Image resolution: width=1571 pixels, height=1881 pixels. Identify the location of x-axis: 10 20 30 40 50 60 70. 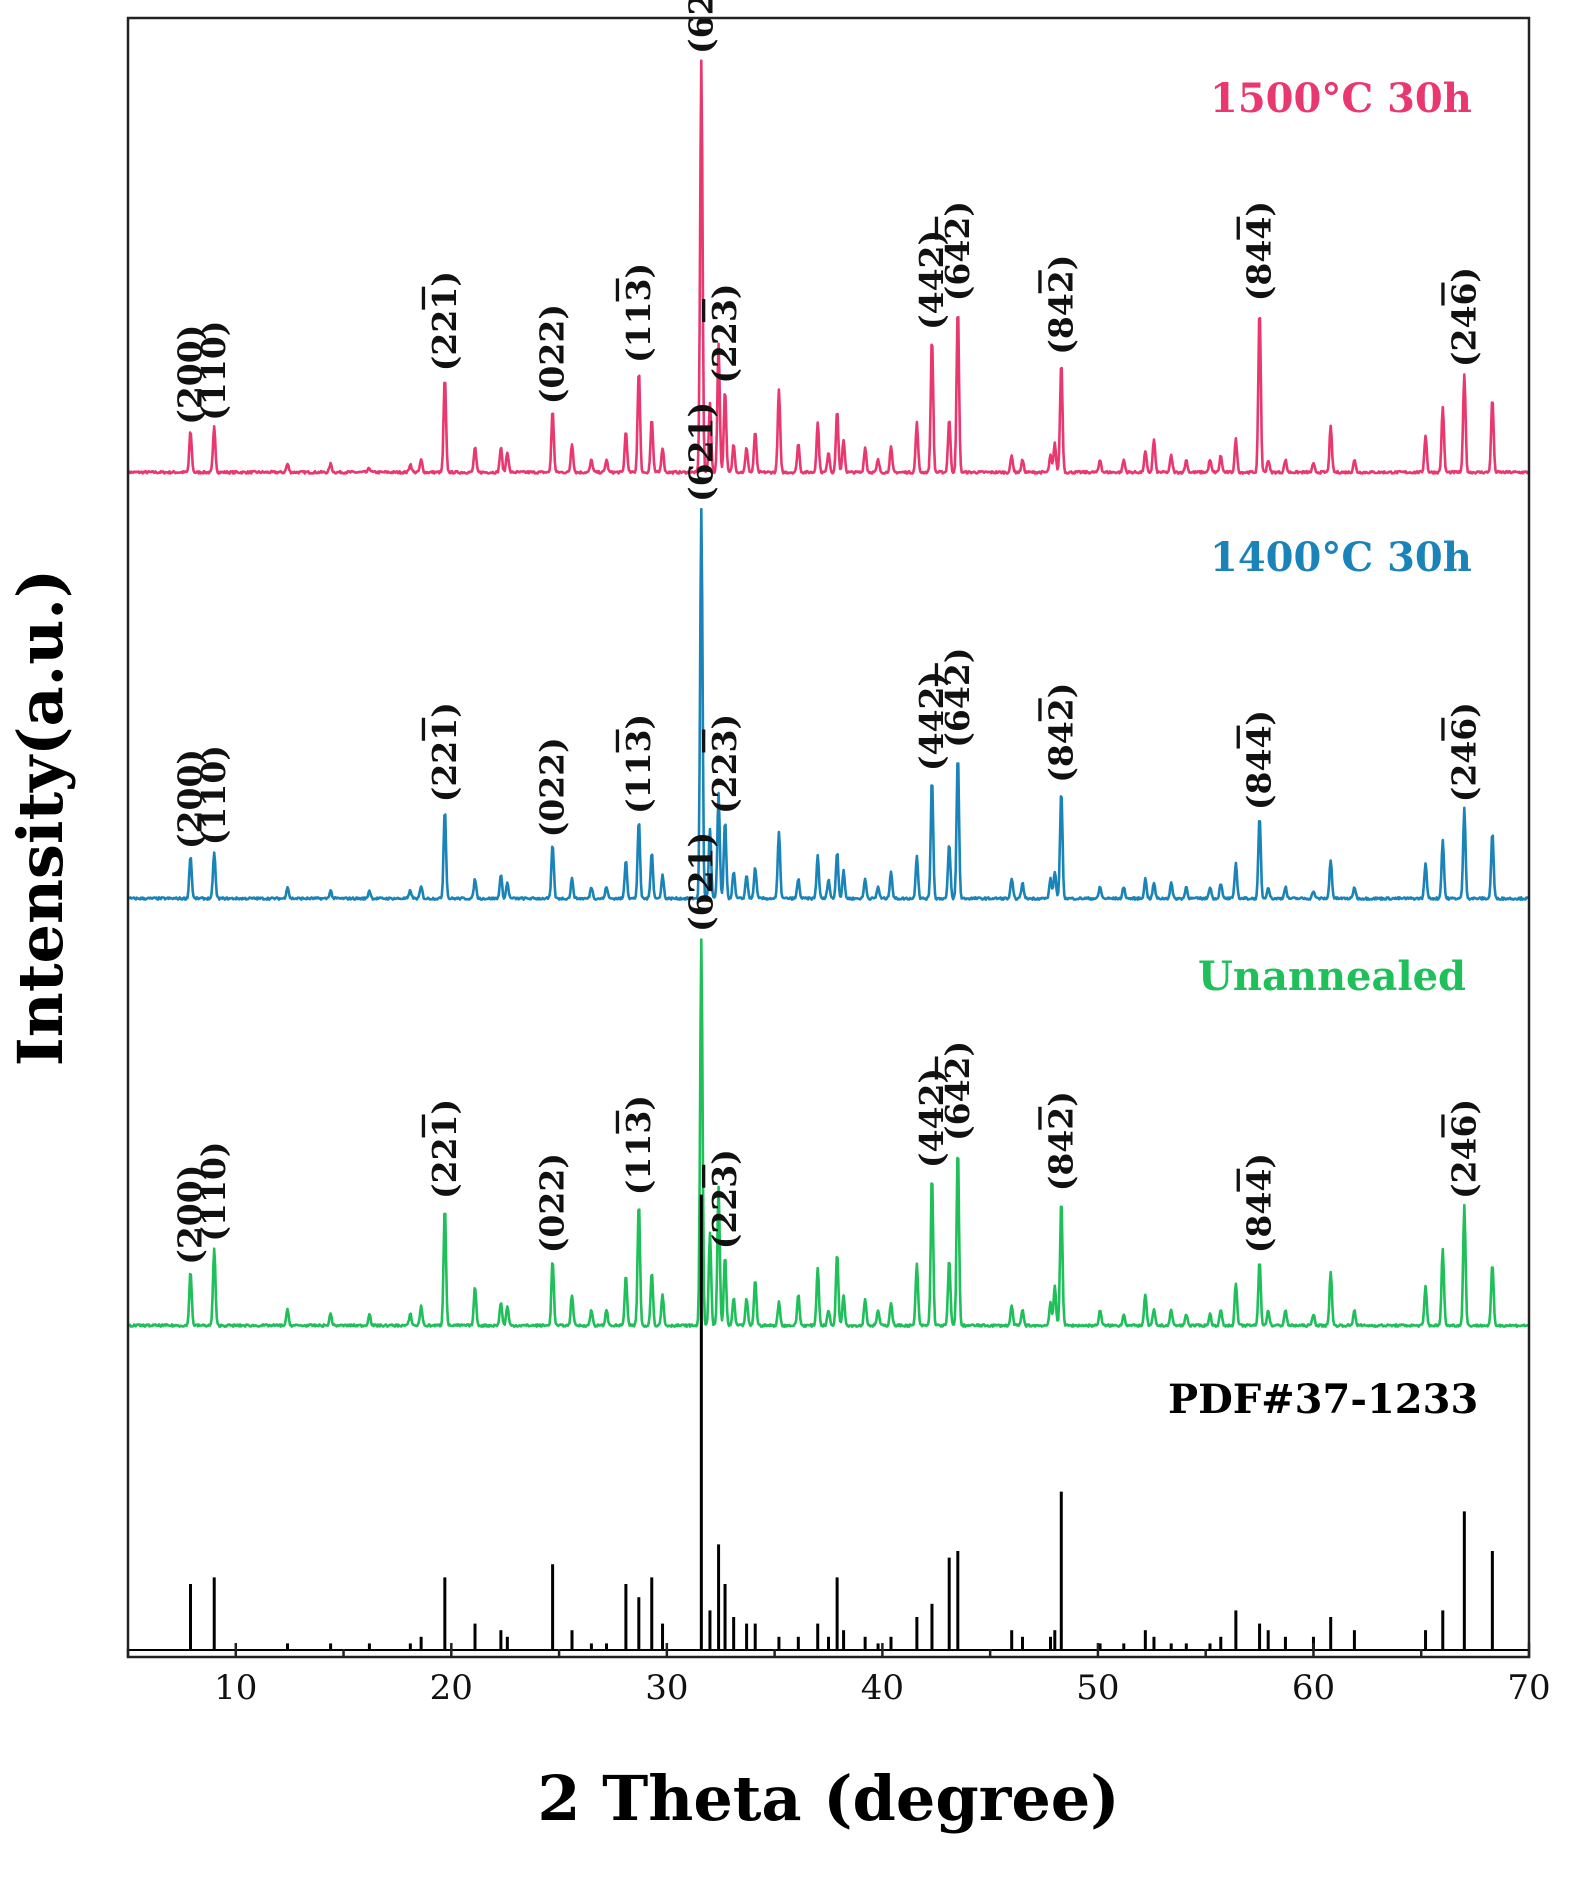
(838, 1675).